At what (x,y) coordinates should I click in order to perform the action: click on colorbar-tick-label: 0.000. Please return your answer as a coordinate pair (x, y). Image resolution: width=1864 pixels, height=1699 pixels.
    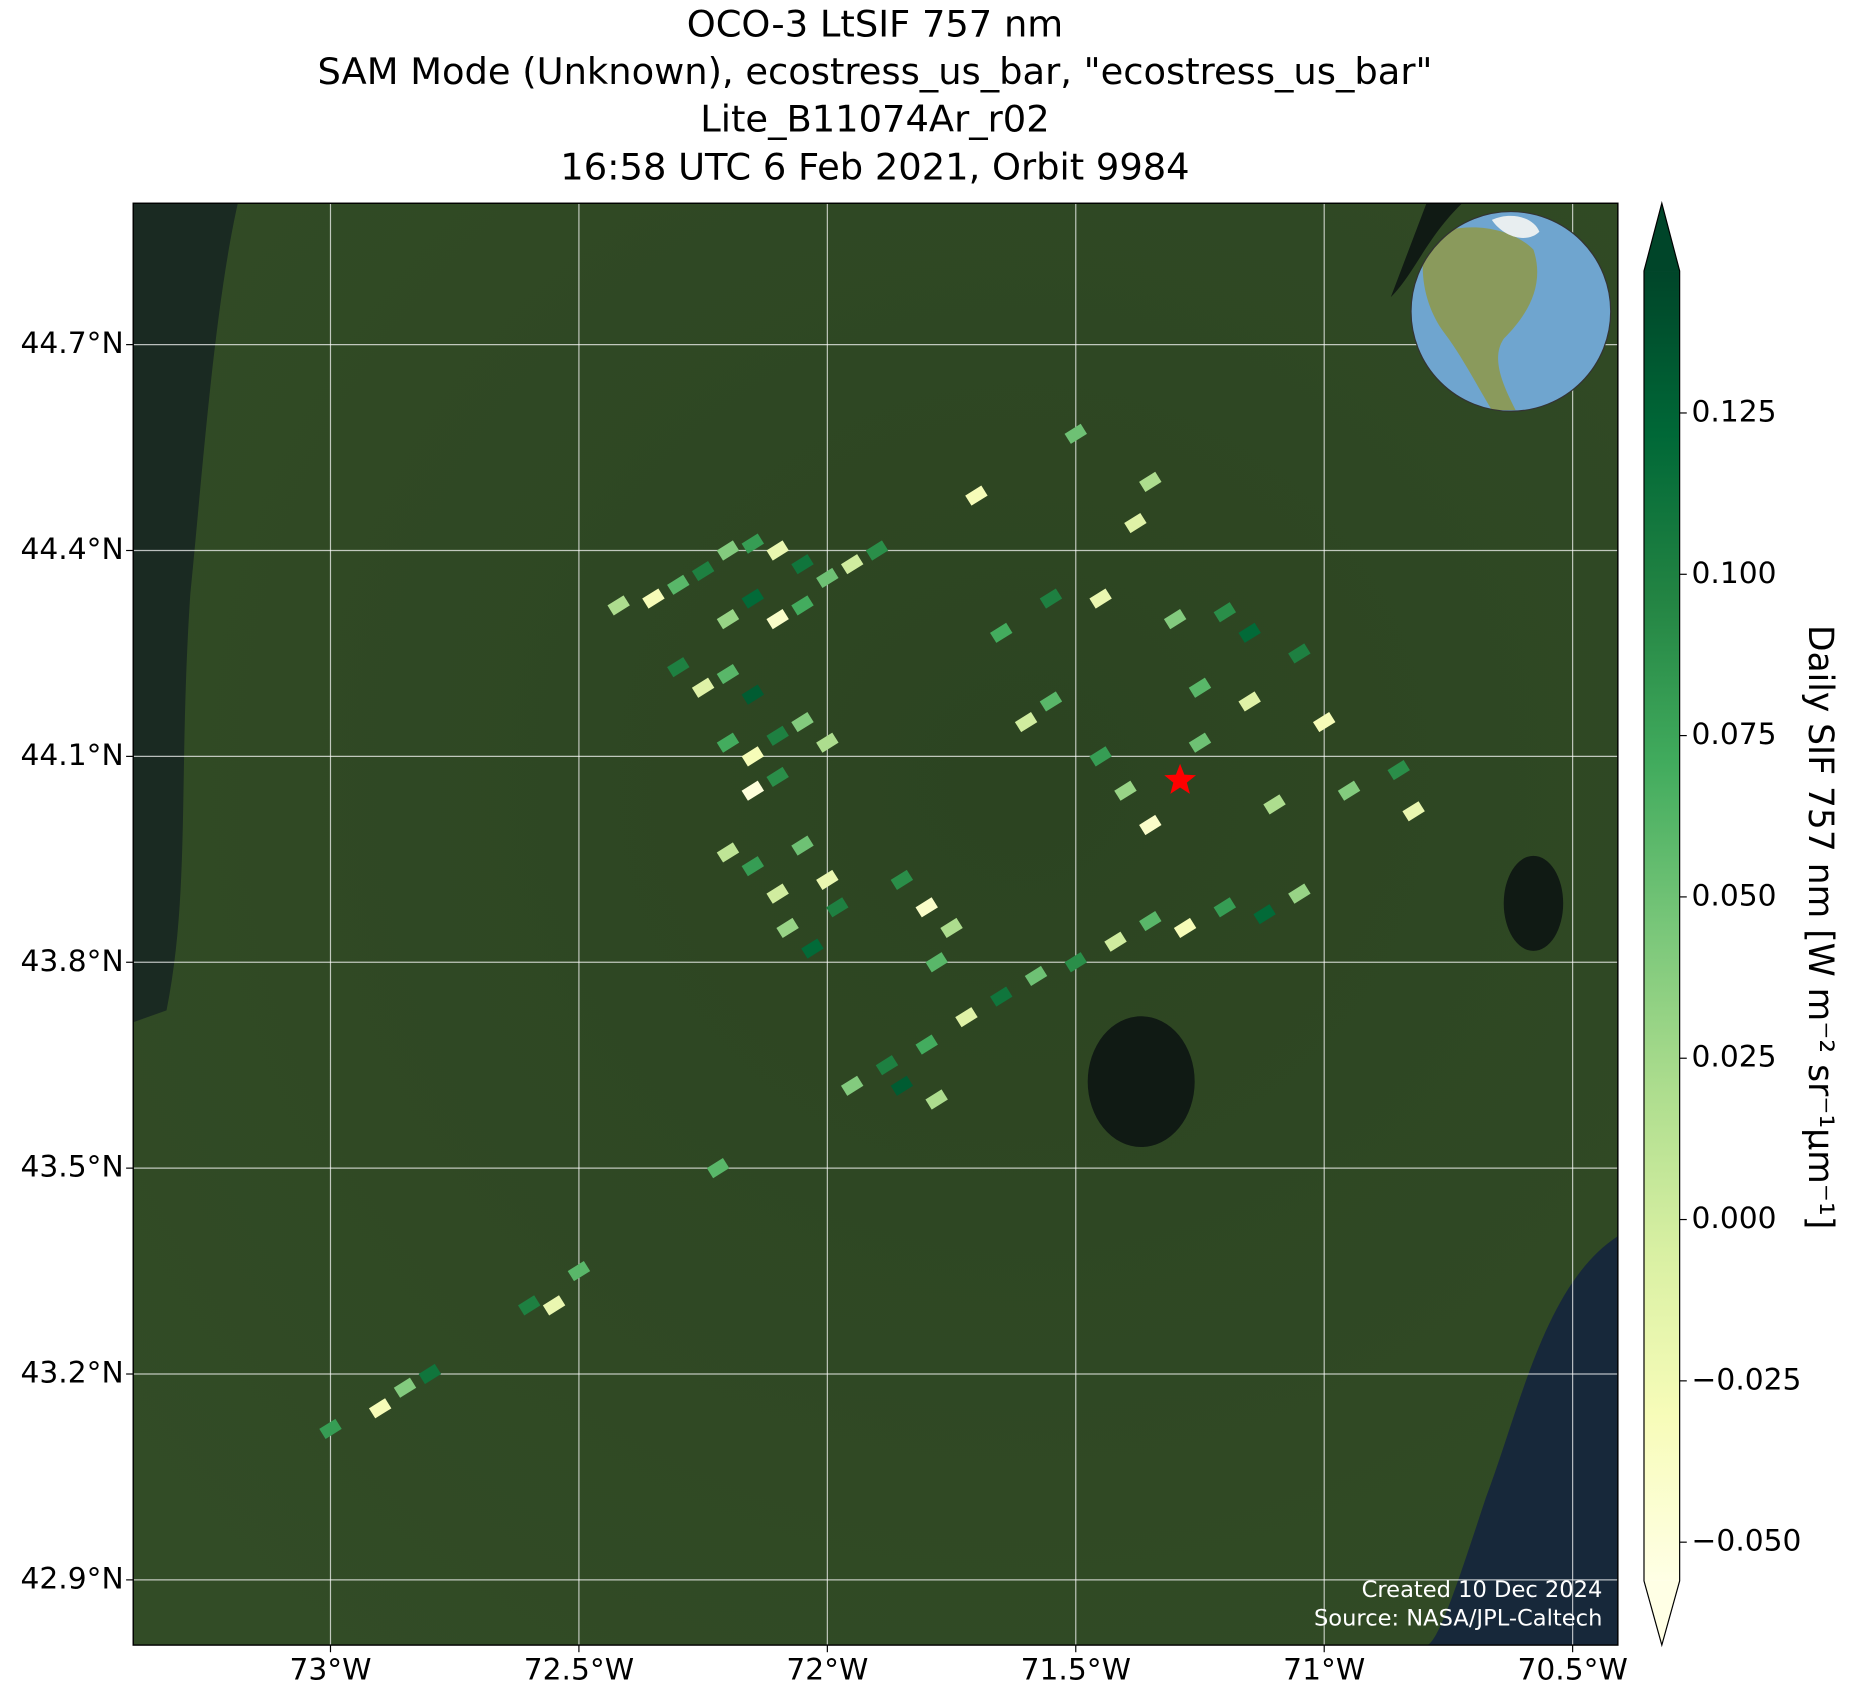
    Looking at the image, I should click on (1734, 1218).